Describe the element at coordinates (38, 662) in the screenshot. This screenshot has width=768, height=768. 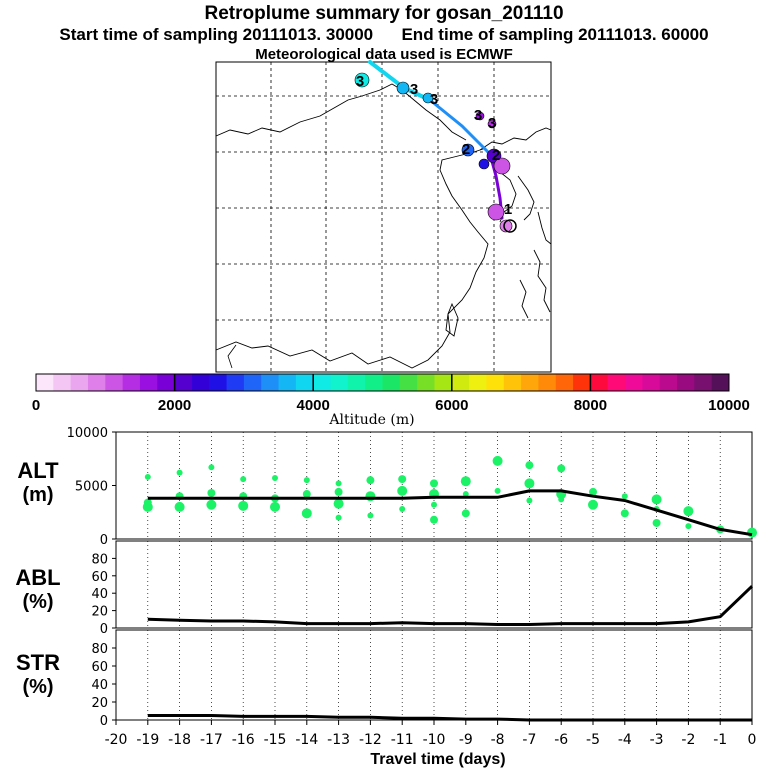
I see `y-axis-label: STR` at that location.